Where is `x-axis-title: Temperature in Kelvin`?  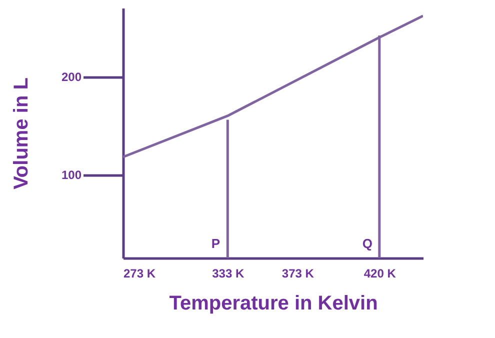 x-axis-title: Temperature in Kelvin is located at coordinates (273, 303).